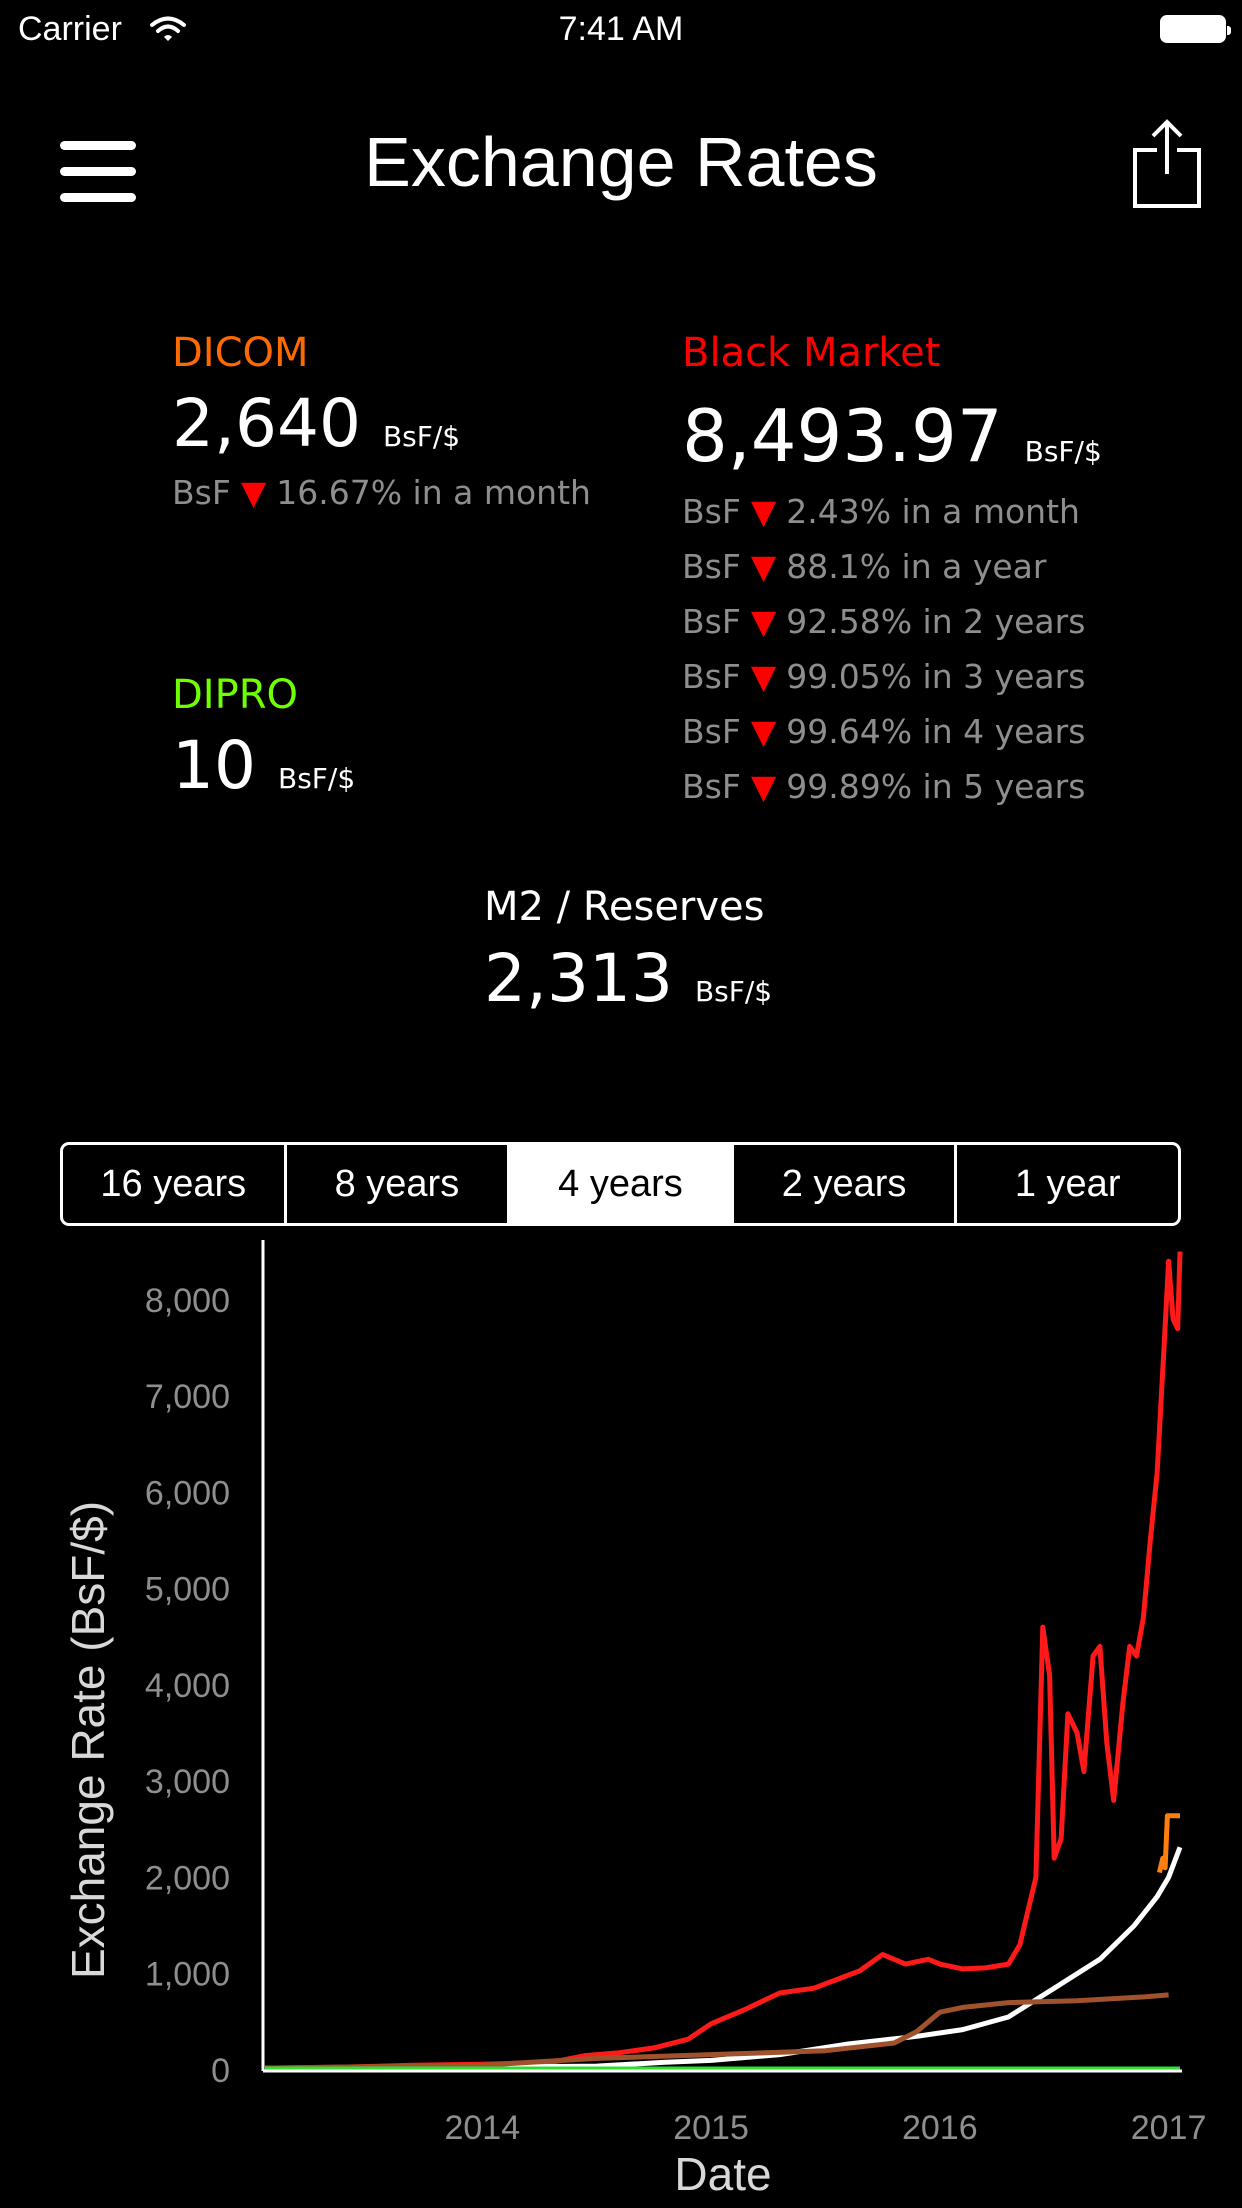  What do you see at coordinates (722, 2174) in the screenshot?
I see `x-axis-label: Date` at bounding box center [722, 2174].